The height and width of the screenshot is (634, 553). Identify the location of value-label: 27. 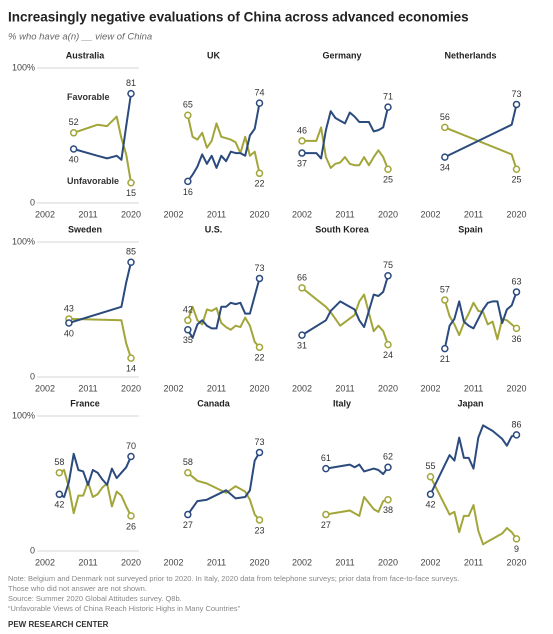
(188, 525).